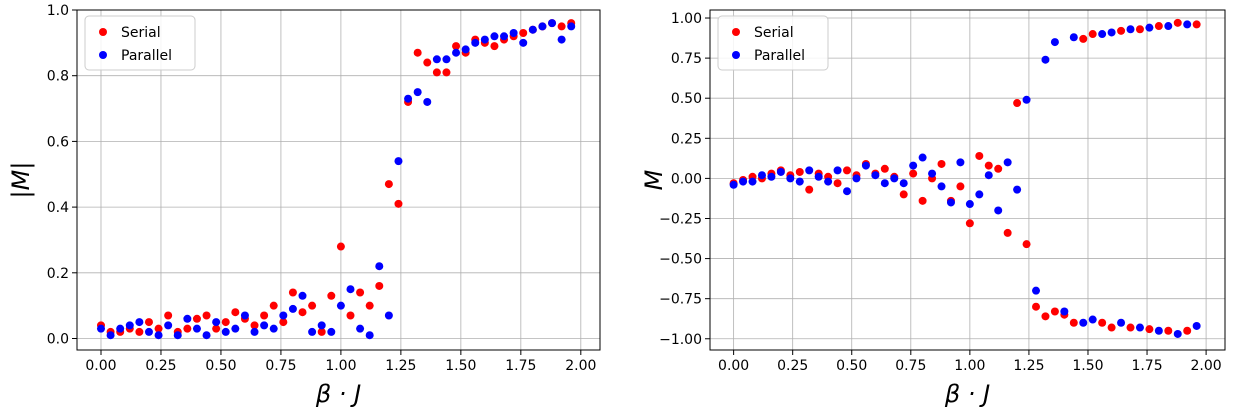 This screenshot has height=413, width=1241. Describe the element at coordinates (686, 19) in the screenshot. I see `y-tick-label: 1.00` at that location.